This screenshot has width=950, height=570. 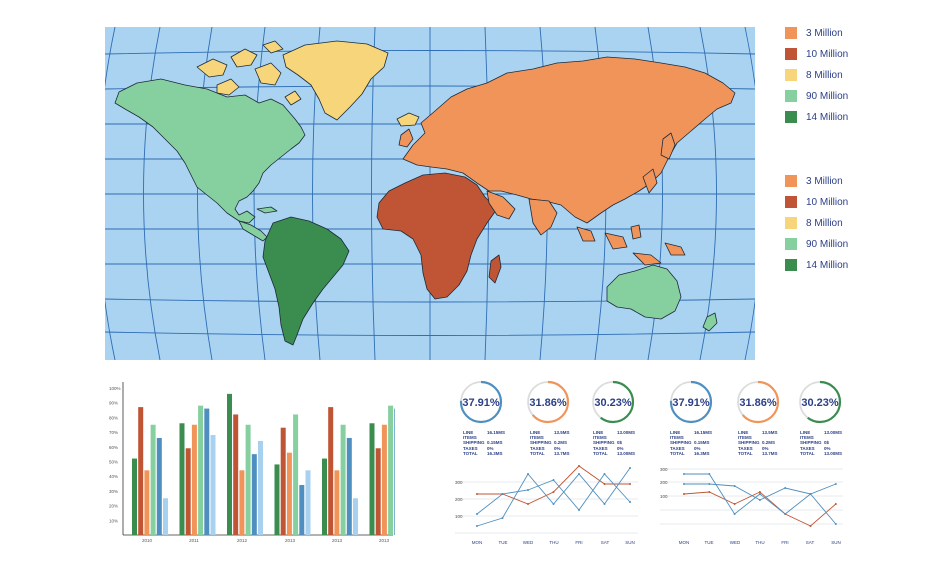 What do you see at coordinates (833, 453) in the screenshot?
I see `stat-value: 13.00MS` at bounding box center [833, 453].